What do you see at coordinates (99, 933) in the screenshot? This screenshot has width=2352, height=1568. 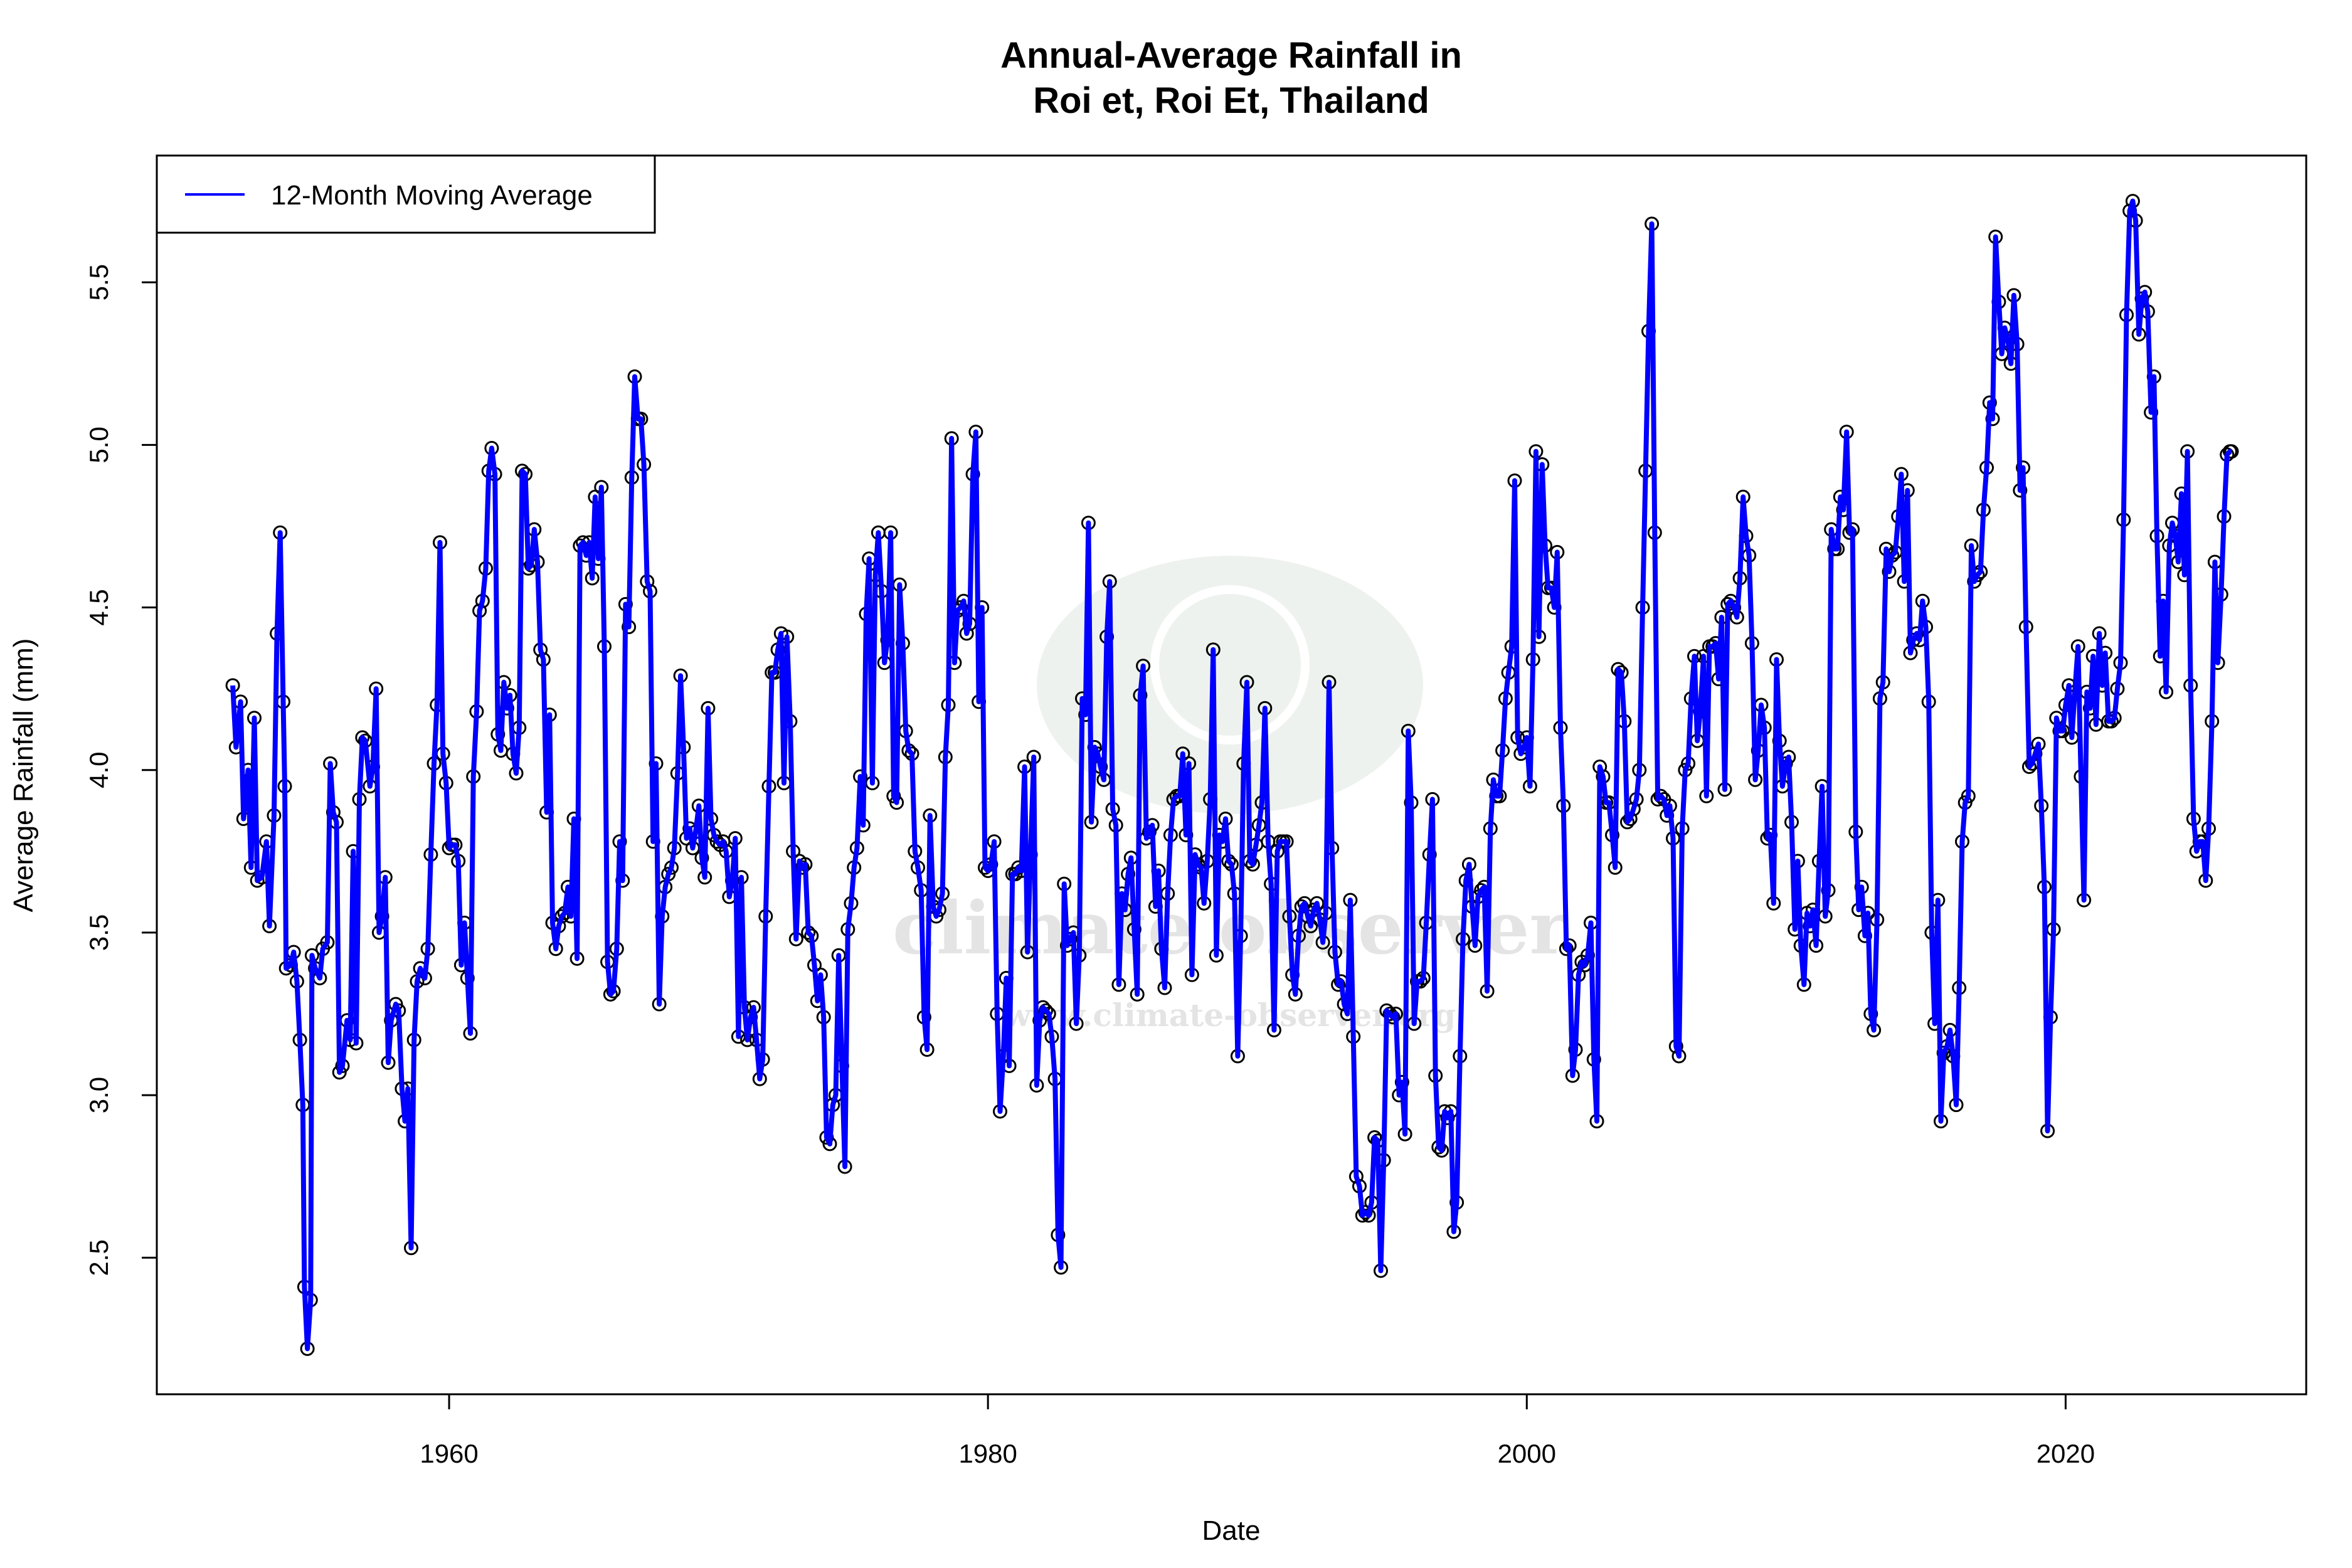 I see `y-tick-label: 3.5` at bounding box center [99, 933].